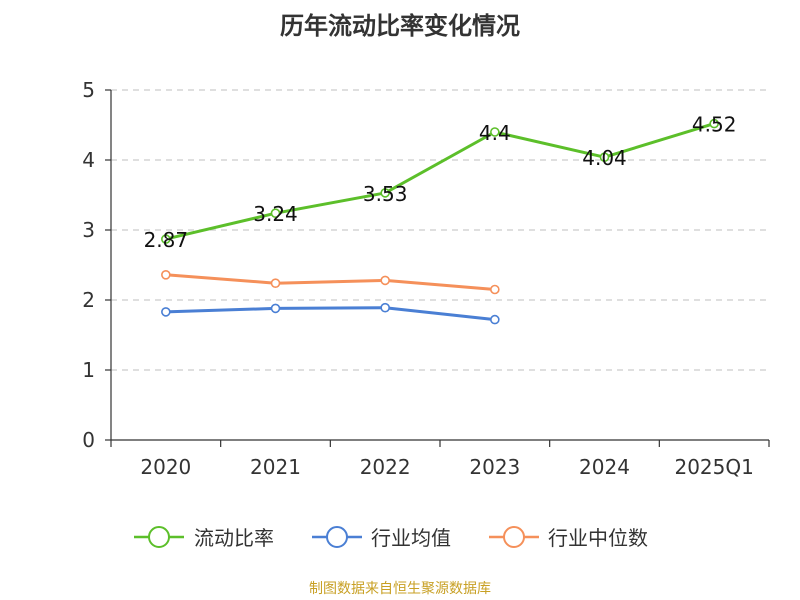 The height and width of the screenshot is (600, 800). Describe the element at coordinates (604, 467) in the screenshot. I see `x-tick-label: 2024` at that location.